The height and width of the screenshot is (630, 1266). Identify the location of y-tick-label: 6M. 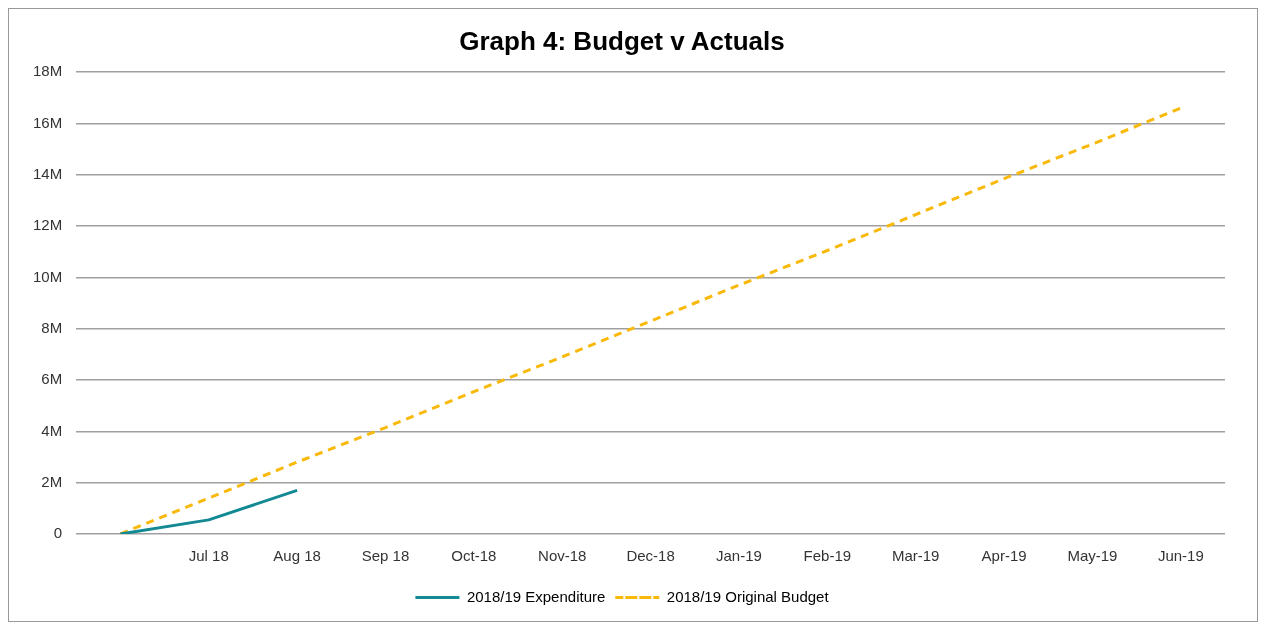
(52, 379).